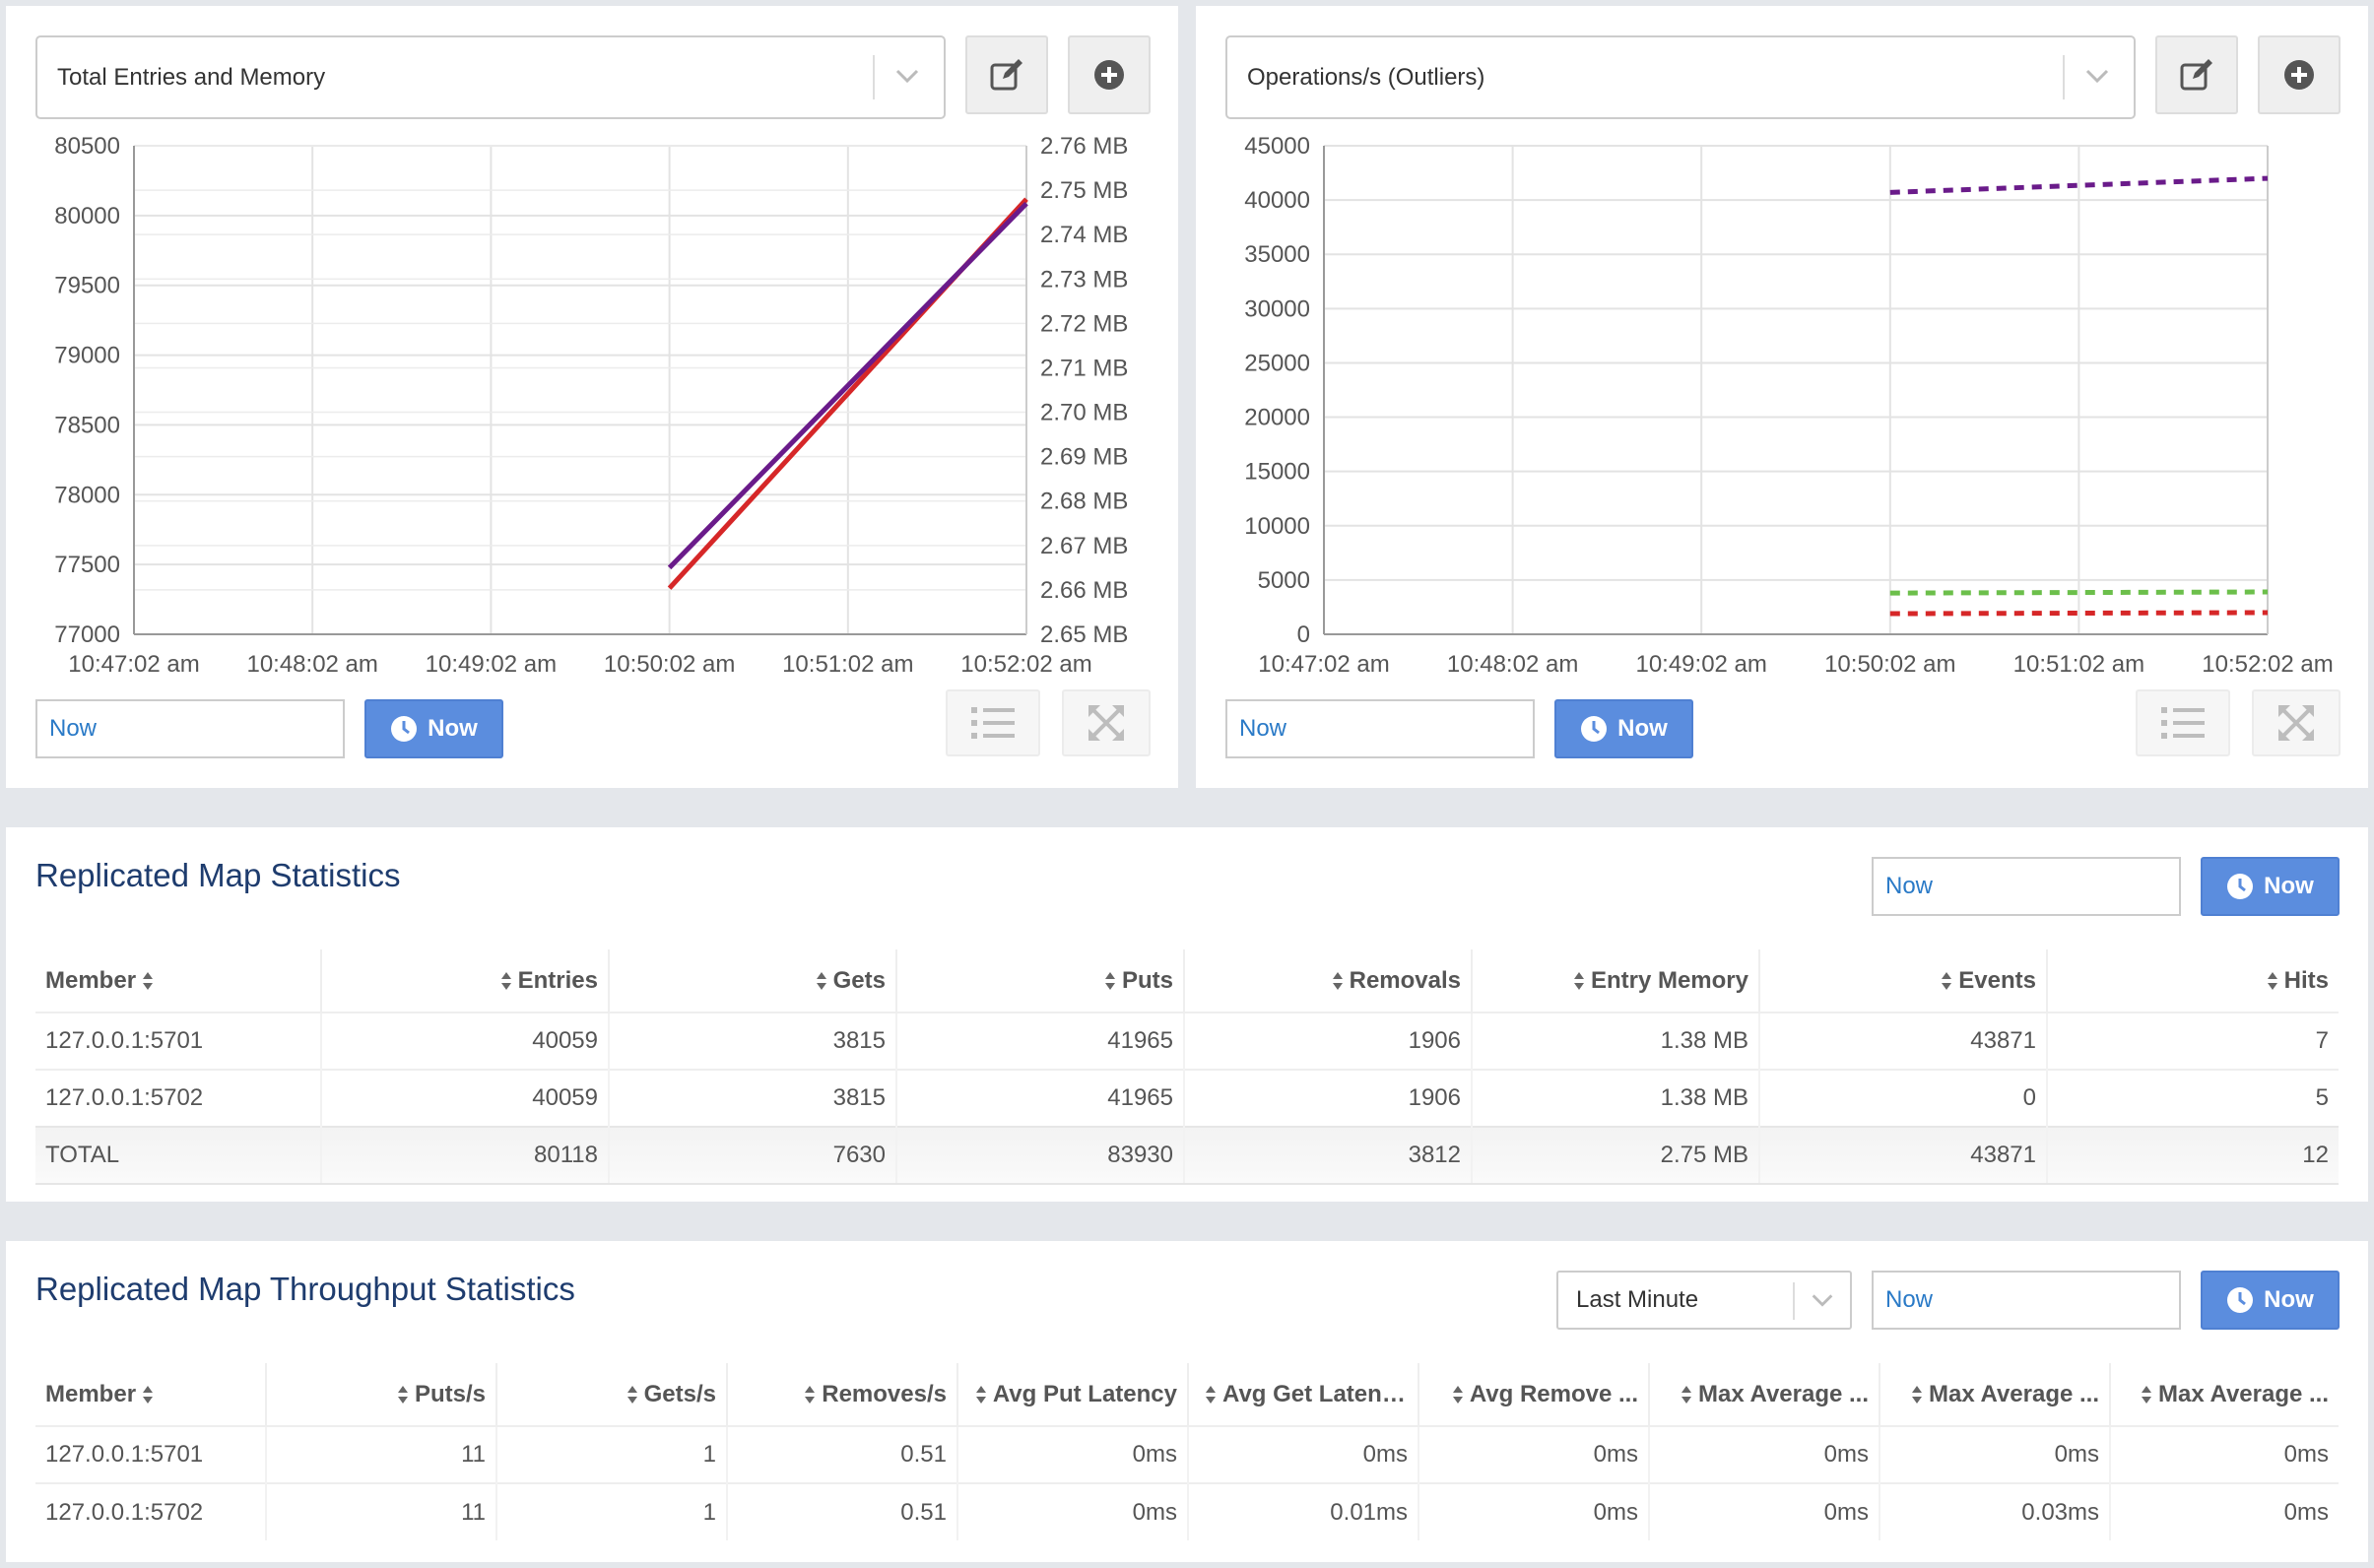 The width and height of the screenshot is (2374, 1568). Describe the element at coordinates (1638, 1300) in the screenshot. I see `time-range-label: Last Minute` at that location.